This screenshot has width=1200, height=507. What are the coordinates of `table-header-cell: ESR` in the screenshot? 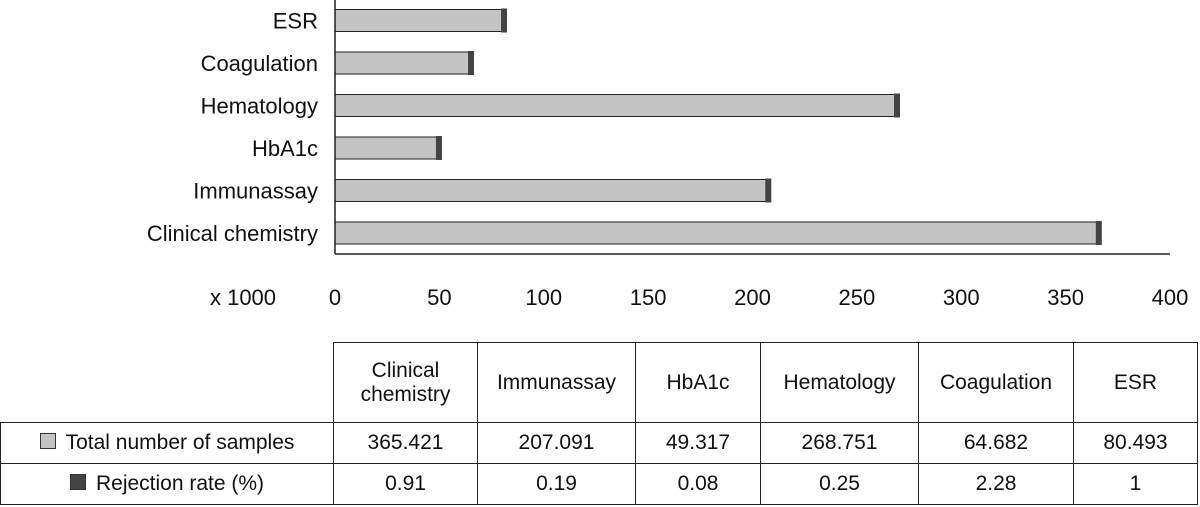 It's located at (1135, 382).